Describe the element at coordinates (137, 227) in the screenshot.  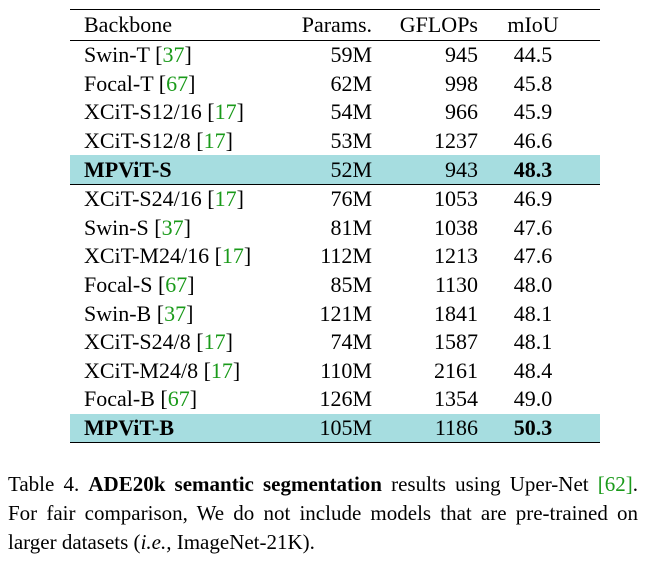
I see `cell-backbone: Swin-S [37]` at that location.